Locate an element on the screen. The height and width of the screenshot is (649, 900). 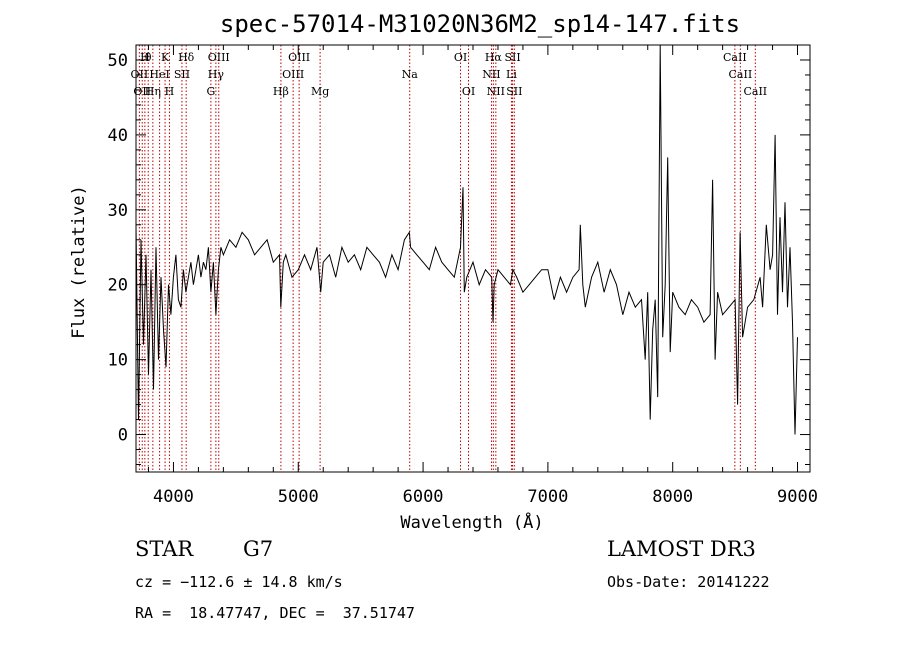
x-tick-label: 6000 is located at coordinates (423, 497).